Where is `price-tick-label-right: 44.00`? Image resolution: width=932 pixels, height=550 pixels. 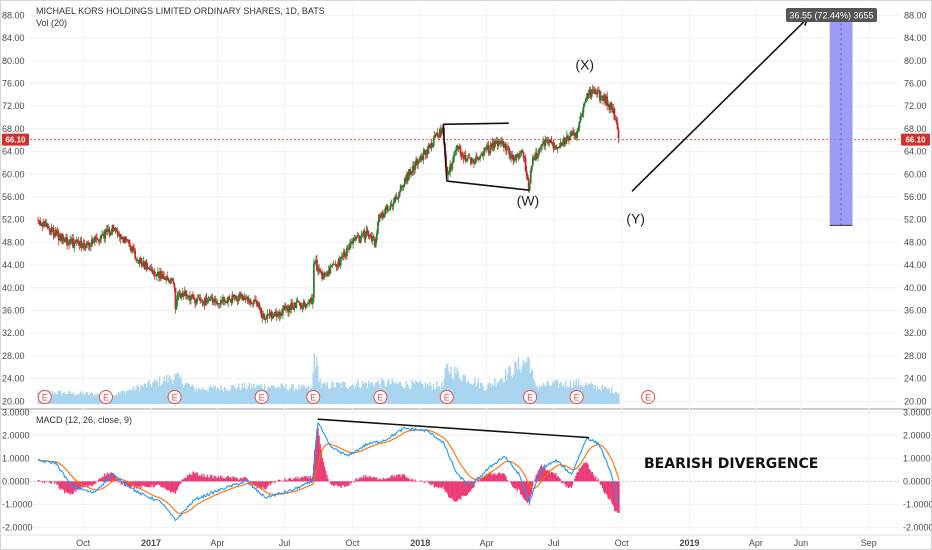
price-tick-label-right: 44.00 is located at coordinates (915, 265).